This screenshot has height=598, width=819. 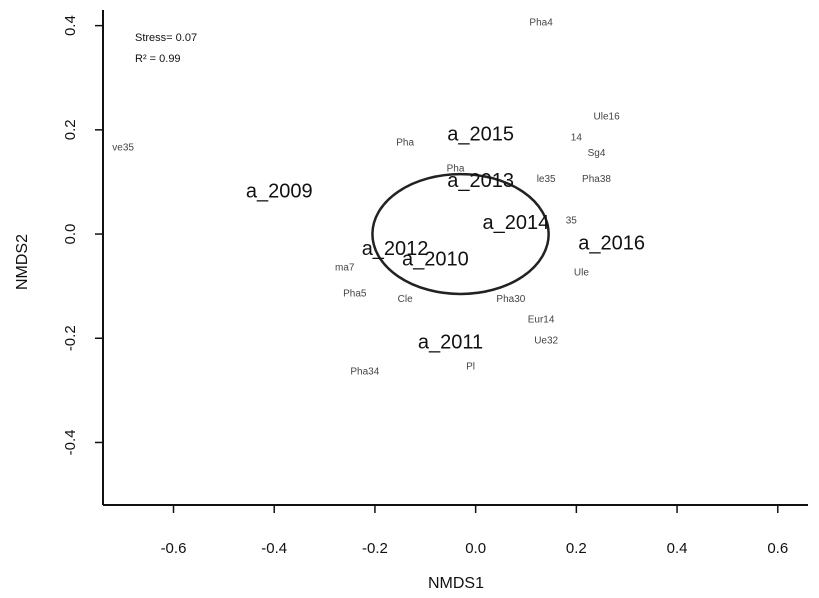 What do you see at coordinates (82, 235) in the screenshot?
I see `y-axis-ticks: 0.4 0.2 0.0 -0.2 -0.4` at bounding box center [82, 235].